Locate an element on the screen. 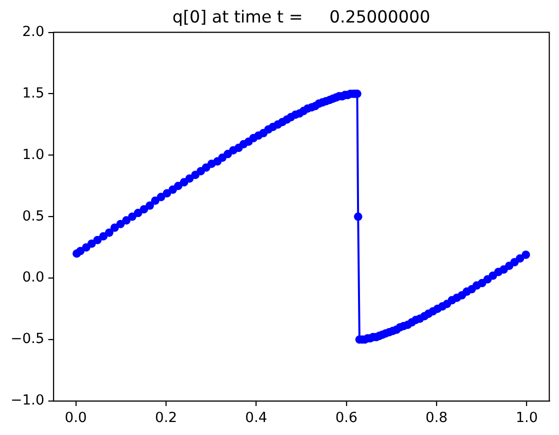 This screenshot has width=559, height=435. x-tick-label: 0.2 is located at coordinates (166, 418).